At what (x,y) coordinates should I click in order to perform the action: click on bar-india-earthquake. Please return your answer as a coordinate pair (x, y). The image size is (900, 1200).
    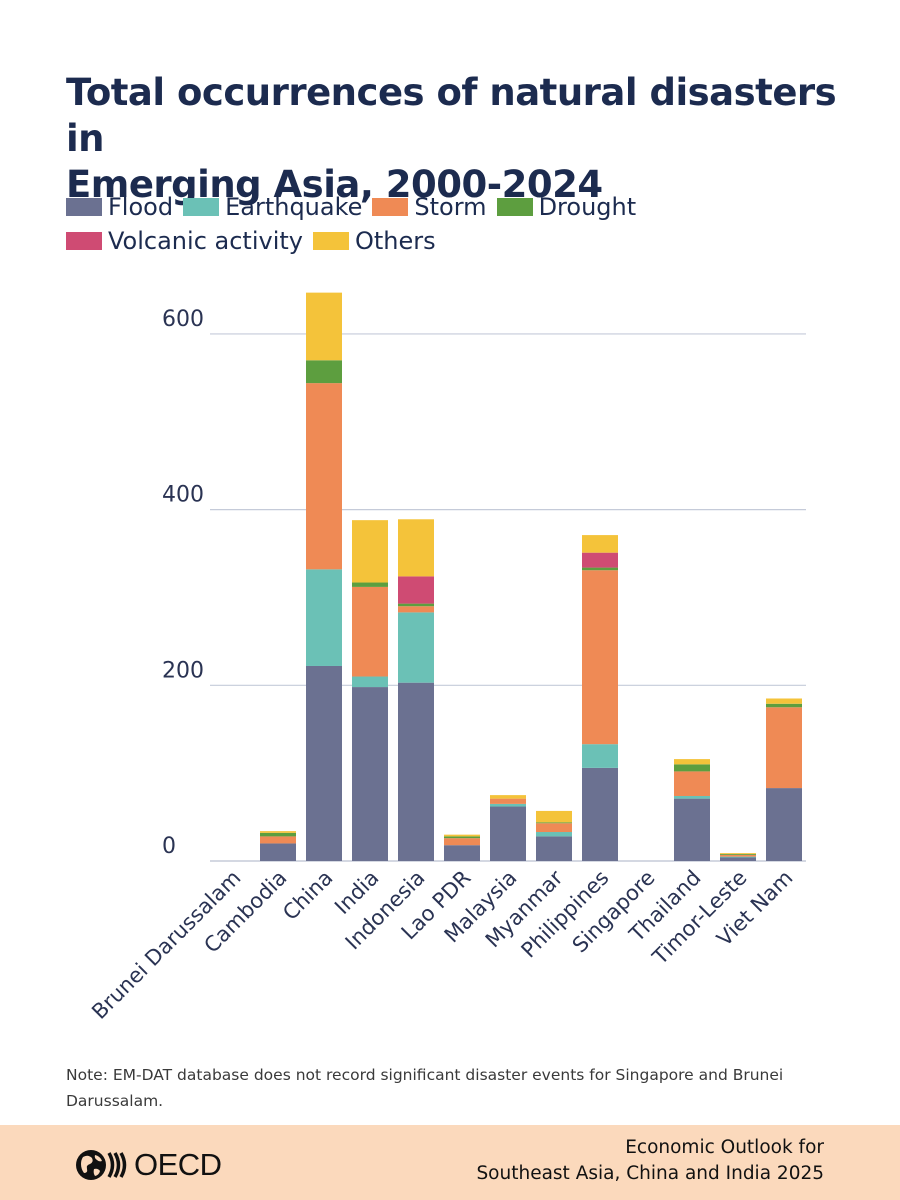
    Looking at the image, I should click on (370, 682).